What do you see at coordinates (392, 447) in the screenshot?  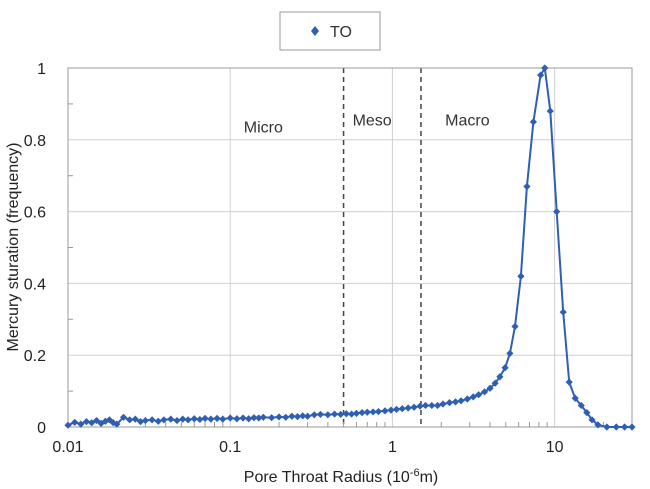 I see `x-tick-label: 1` at bounding box center [392, 447].